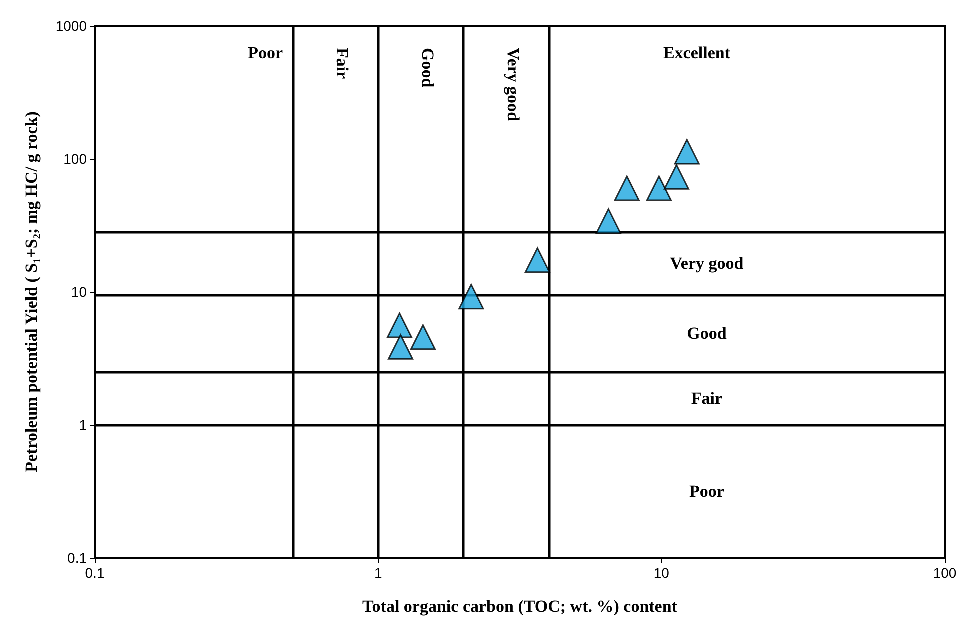 This screenshot has height=634, width=974. What do you see at coordinates (78, 558) in the screenshot?
I see `y-tick-label: 0.1` at bounding box center [78, 558].